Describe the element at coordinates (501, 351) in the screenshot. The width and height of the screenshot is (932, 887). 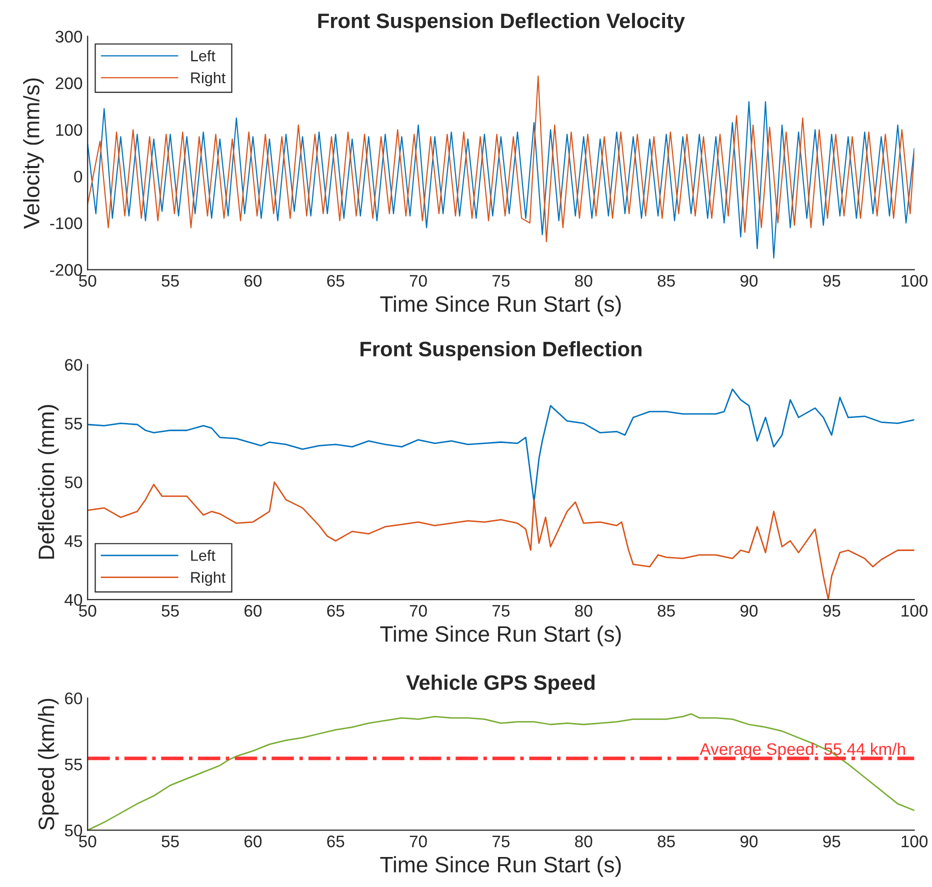
I see `chart-title: Front Suspension Deflection` at that location.